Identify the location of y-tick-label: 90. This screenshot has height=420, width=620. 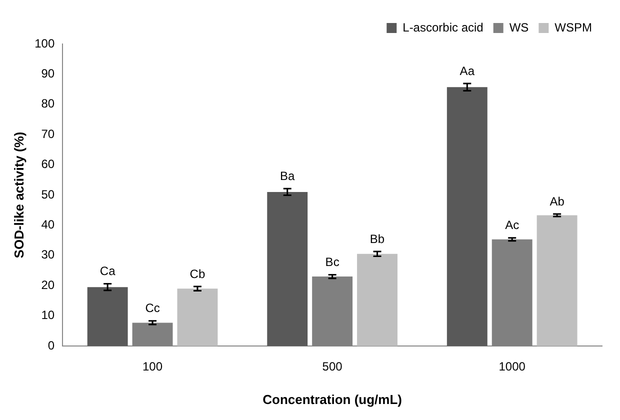
(48, 73).